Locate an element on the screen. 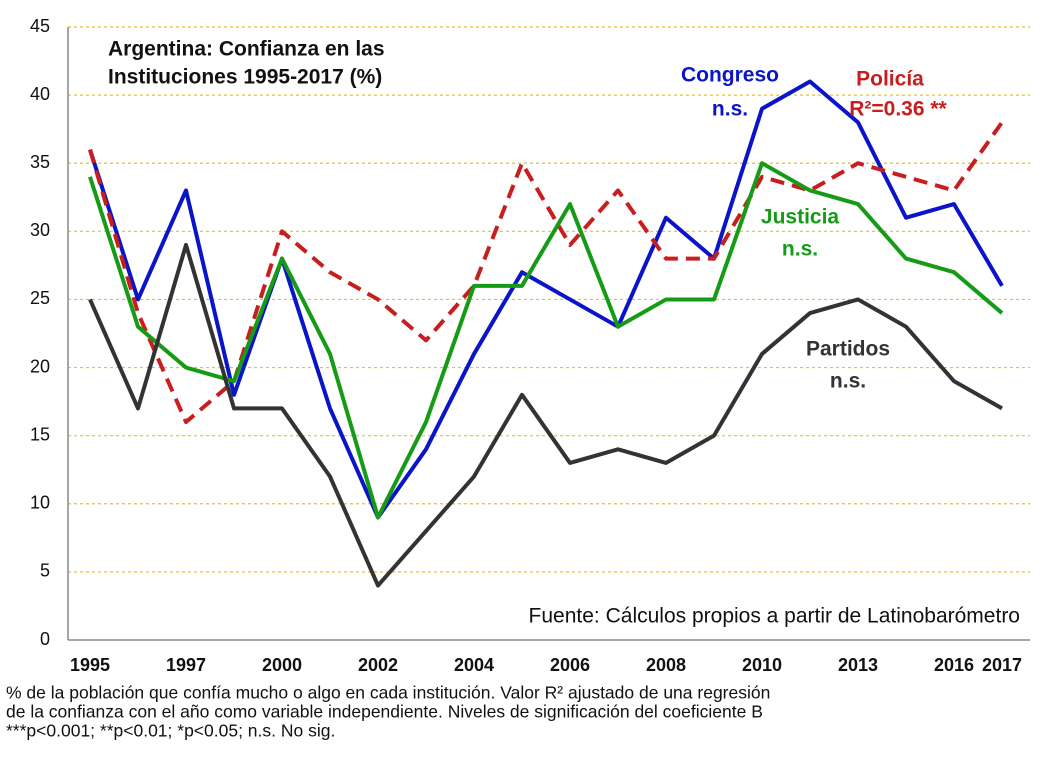 This screenshot has height=758, width=1047. series-label: Justicia is located at coordinates (800, 217).